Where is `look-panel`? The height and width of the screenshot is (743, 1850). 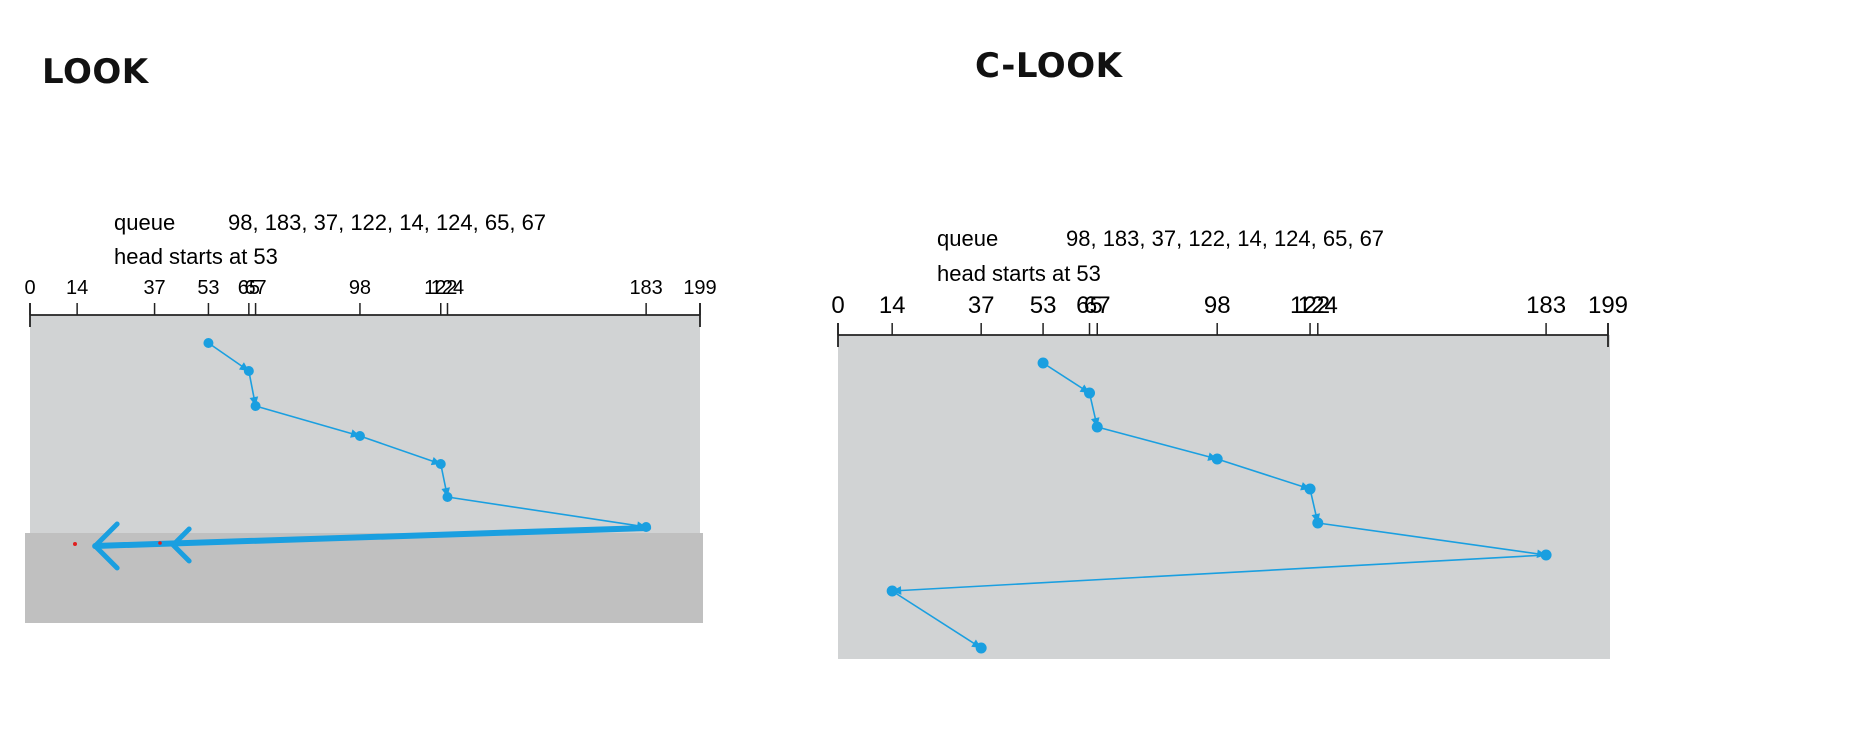 look-panel is located at coordinates (365, 427).